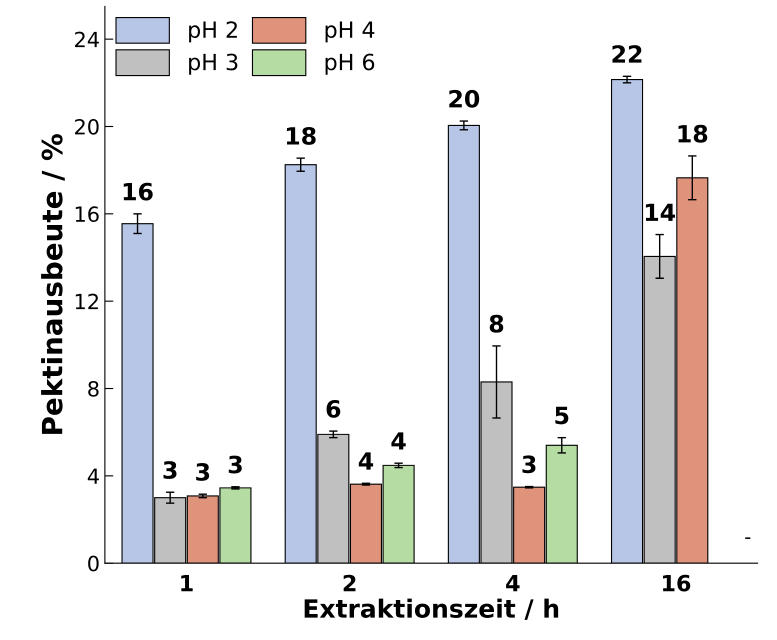 Image resolution: width=777 pixels, height=640 pixels. I want to click on data-label: 22, so click(627, 54).